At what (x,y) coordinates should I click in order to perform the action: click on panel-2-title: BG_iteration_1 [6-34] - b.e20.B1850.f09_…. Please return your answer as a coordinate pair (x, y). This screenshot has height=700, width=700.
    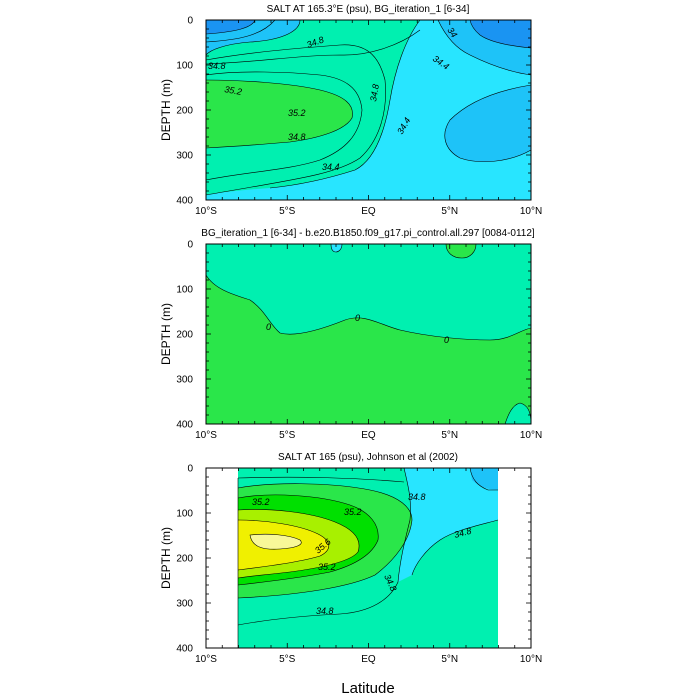
    Looking at the image, I should click on (368, 233).